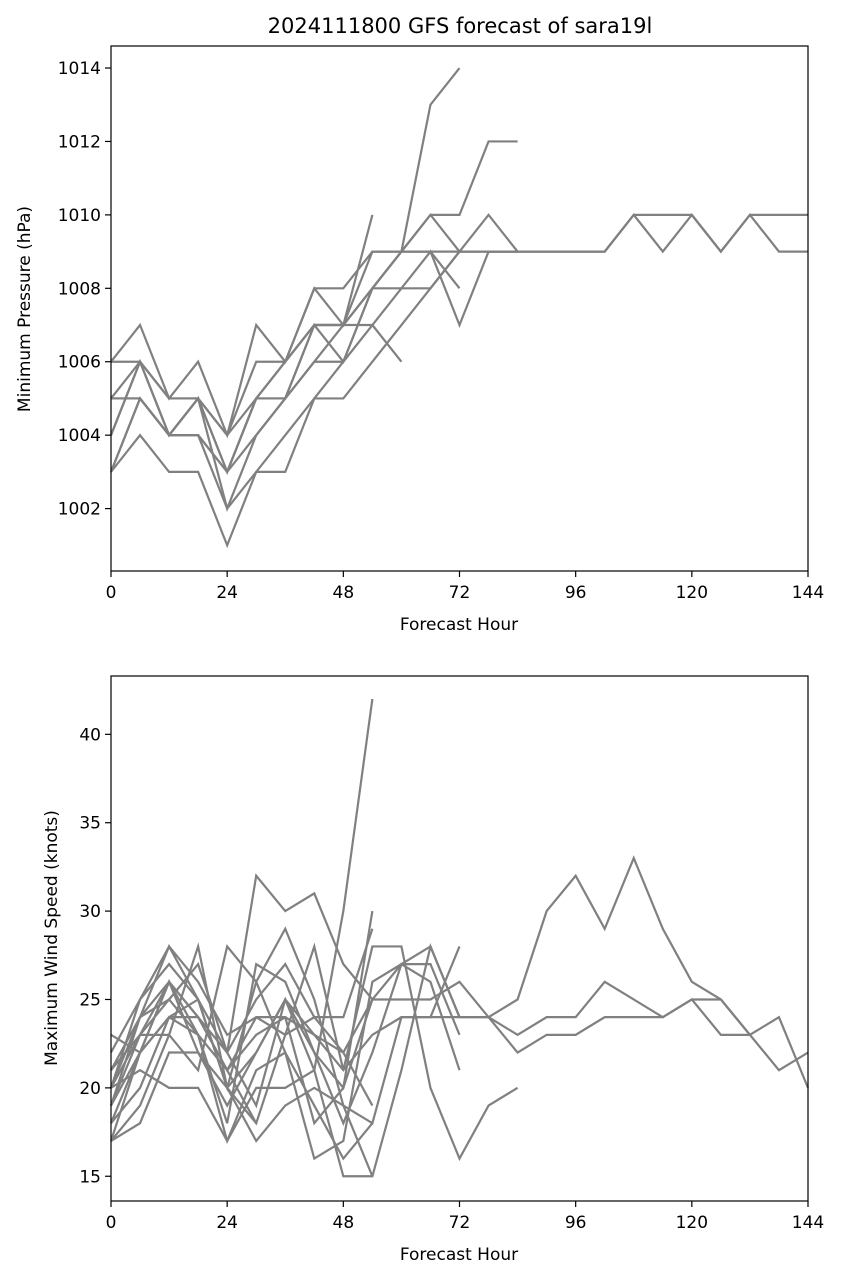 This screenshot has height=1279, width=843. Describe the element at coordinates (576, 1223) in the screenshot. I see `wind-x-tick-label-96: 96` at that location.